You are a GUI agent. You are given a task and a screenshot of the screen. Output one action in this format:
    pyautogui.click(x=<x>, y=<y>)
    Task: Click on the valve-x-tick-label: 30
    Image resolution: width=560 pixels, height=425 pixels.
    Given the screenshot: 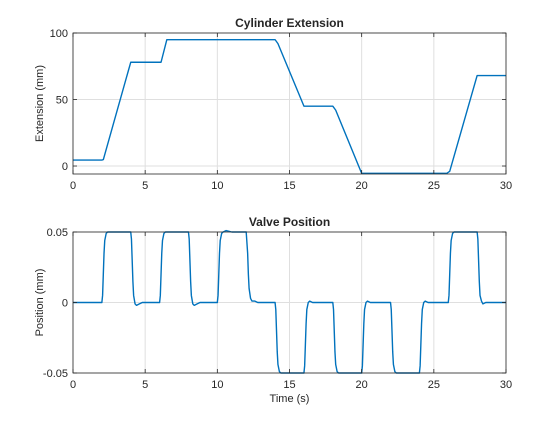 What is the action you would take?
    pyautogui.click(x=506, y=385)
    